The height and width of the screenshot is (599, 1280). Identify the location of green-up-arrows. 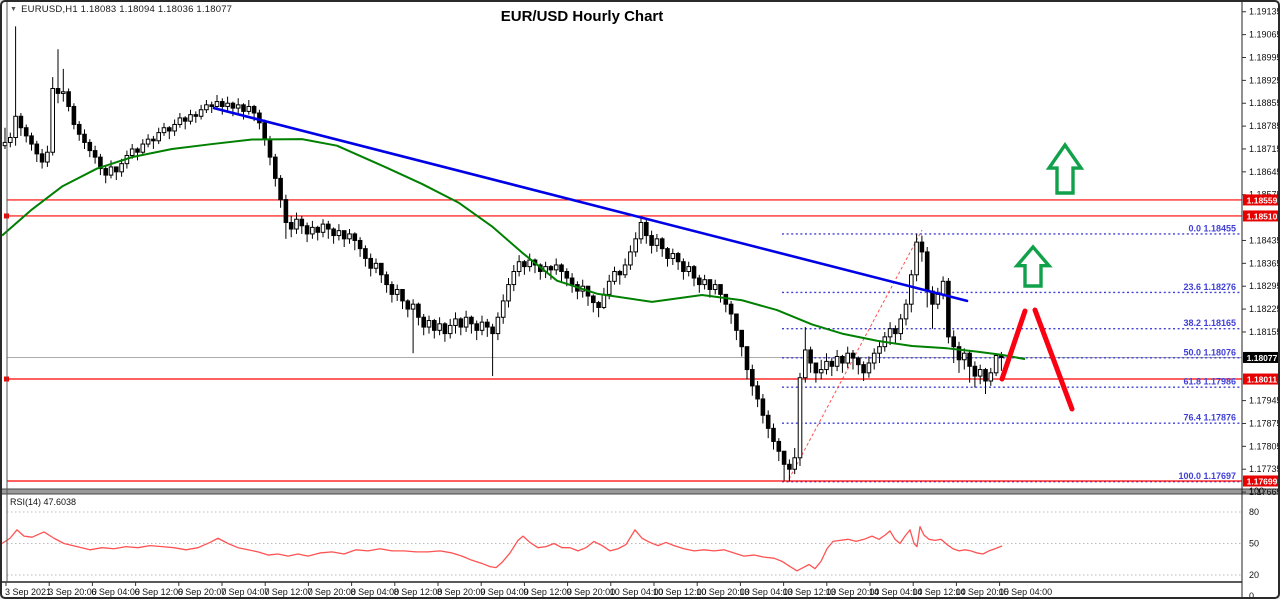
(1049, 215).